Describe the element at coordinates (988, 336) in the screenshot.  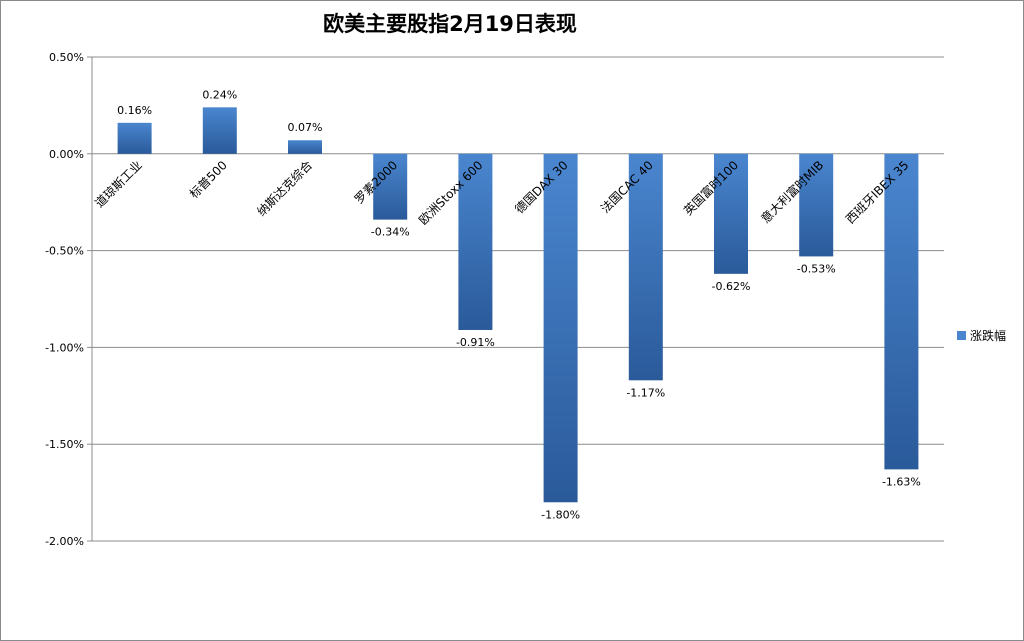
I see `legend-label: 涨跌幅` at that location.